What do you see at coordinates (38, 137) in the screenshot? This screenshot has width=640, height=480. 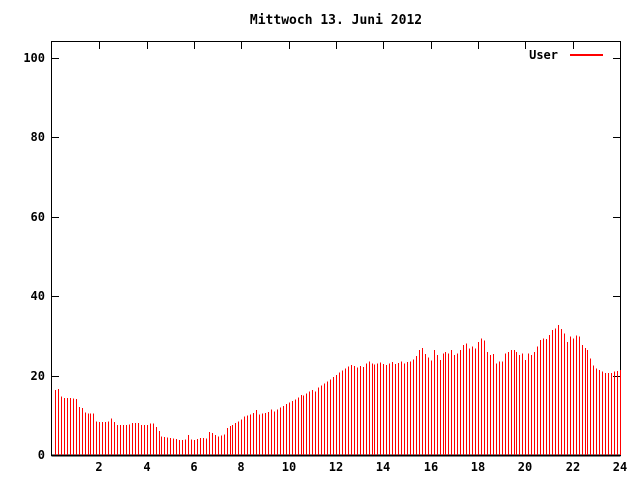 I see `y-tick-label-80: 80` at bounding box center [38, 137].